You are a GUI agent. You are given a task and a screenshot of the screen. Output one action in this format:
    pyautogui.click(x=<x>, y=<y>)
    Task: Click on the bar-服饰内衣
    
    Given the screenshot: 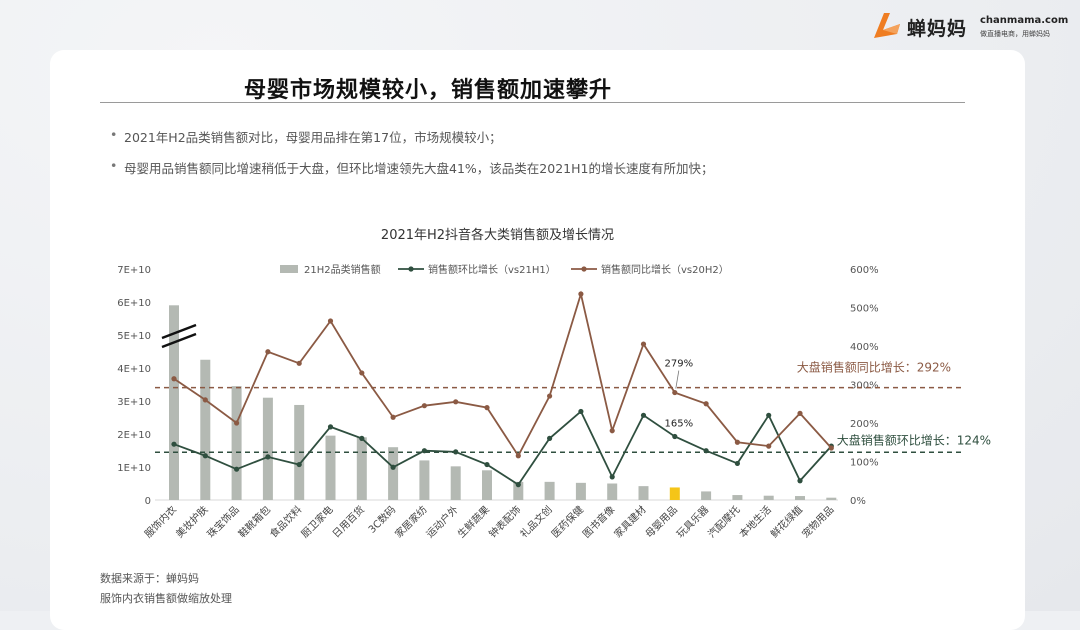 What is the action you would take?
    pyautogui.click(x=174, y=402)
    